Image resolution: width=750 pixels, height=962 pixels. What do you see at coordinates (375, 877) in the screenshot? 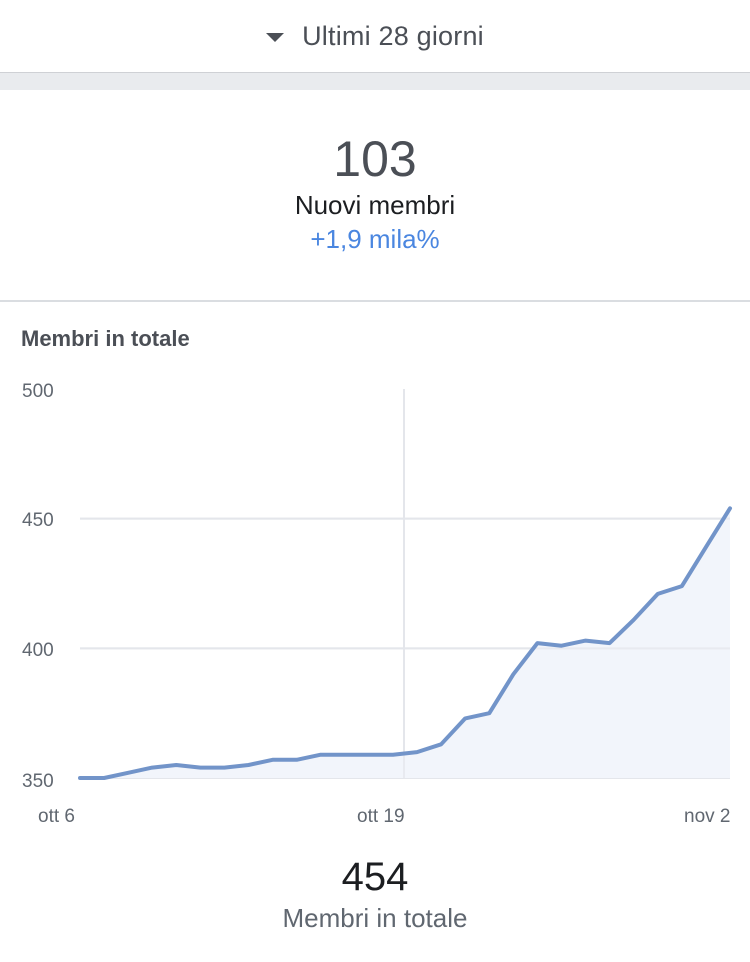
I see `total-members-count: 454` at bounding box center [375, 877].